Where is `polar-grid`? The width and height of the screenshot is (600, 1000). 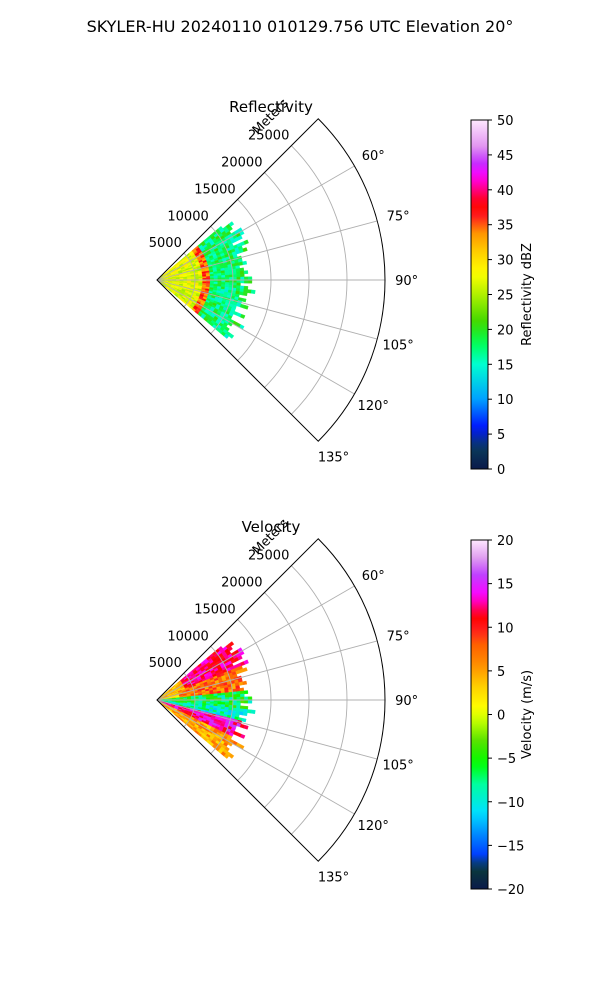
polar-grid is located at coordinates (270, 280).